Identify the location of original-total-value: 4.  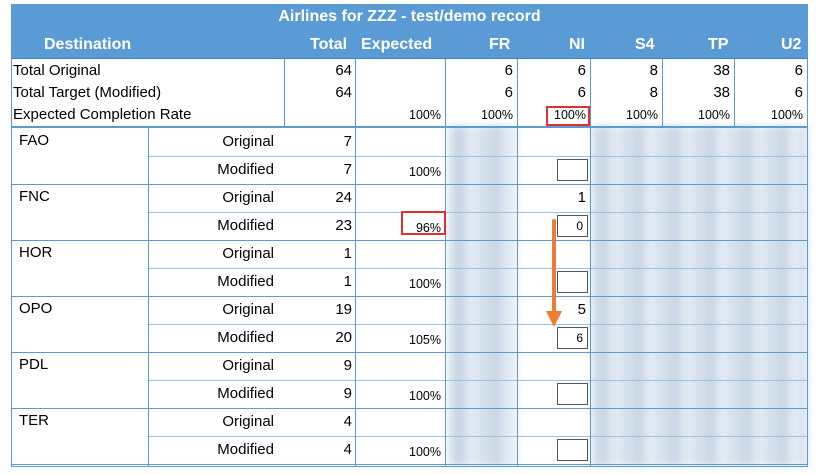
(347, 421).